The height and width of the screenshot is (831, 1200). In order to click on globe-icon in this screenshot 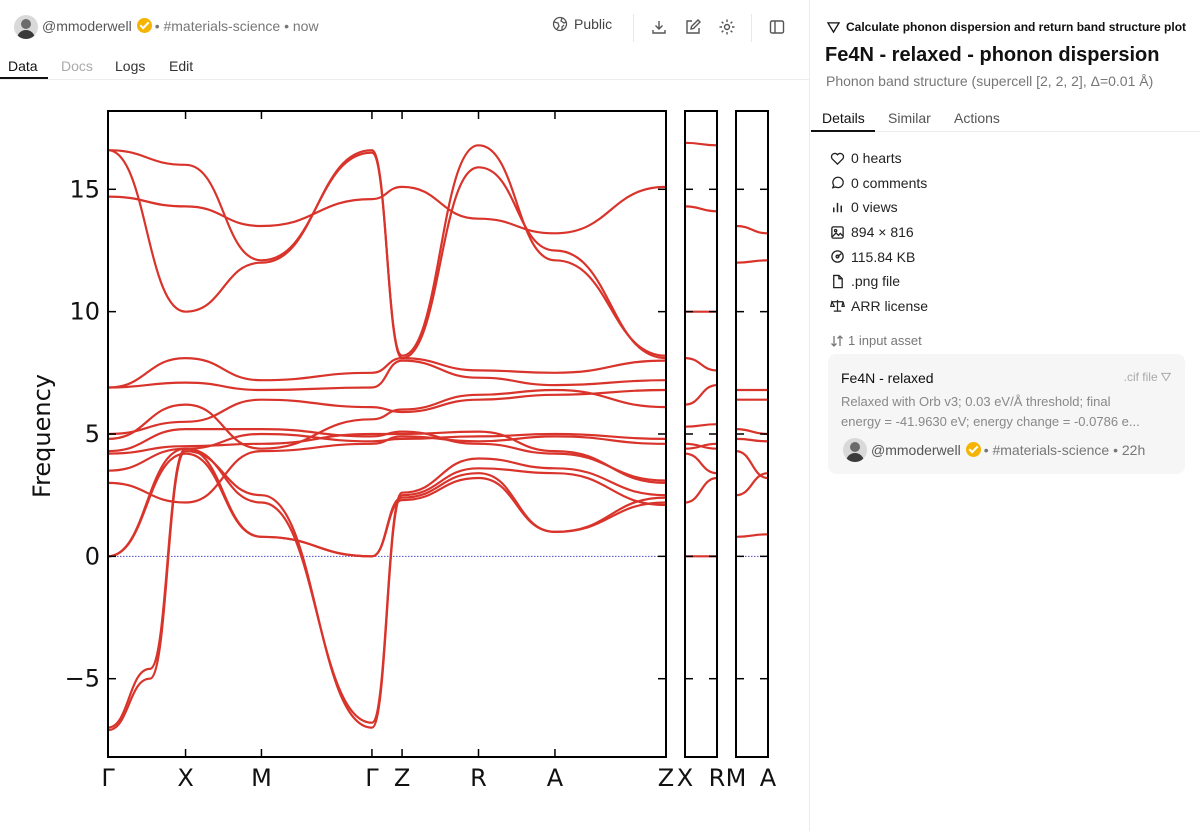, I will do `click(560, 24)`.